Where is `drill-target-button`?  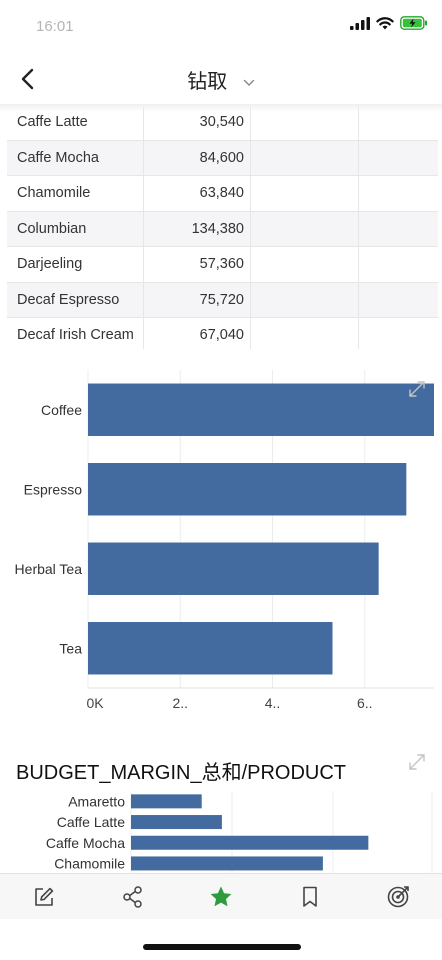
drill-target-button is located at coordinates (398, 897).